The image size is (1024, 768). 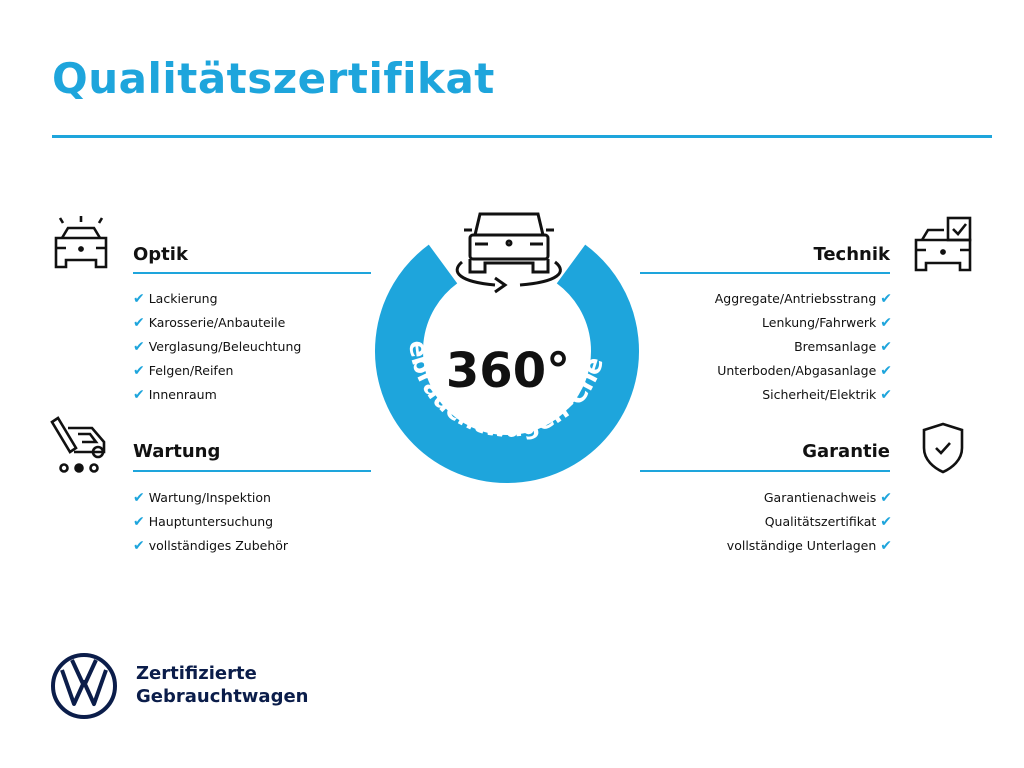 What do you see at coordinates (225, 346) in the screenshot?
I see `item-label: Verglasung/Beleuchtung` at bounding box center [225, 346].